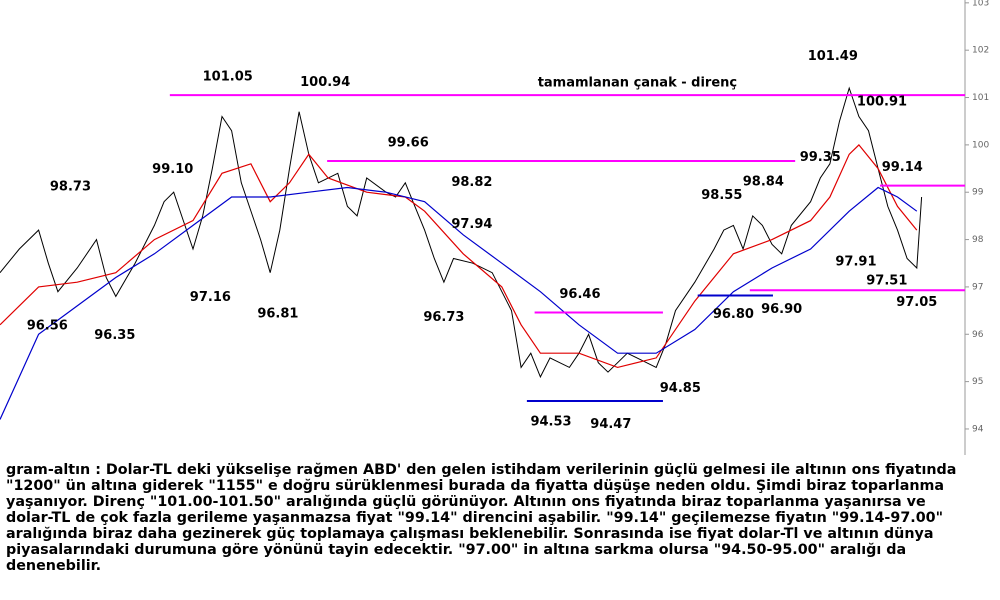  What do you see at coordinates (228, 77) in the screenshot?
I see `price-label: 101.05` at bounding box center [228, 77].